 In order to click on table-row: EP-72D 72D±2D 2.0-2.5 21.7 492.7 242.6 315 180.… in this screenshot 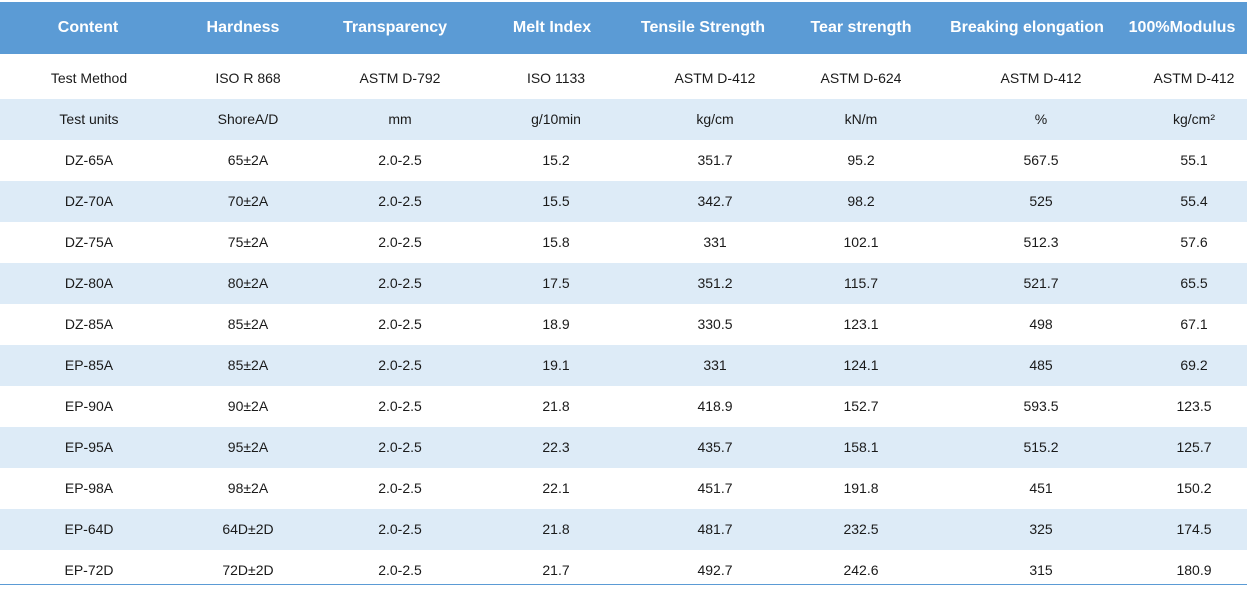, I will do `click(623, 570)`.